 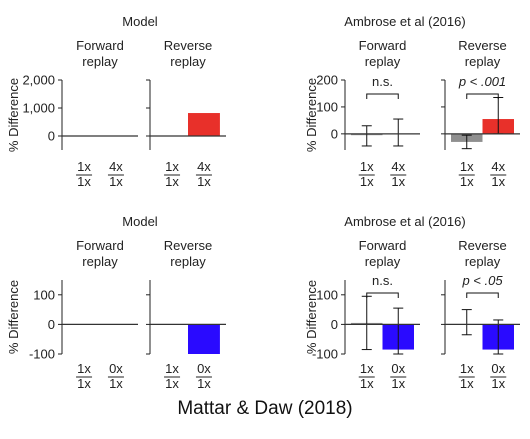 What do you see at coordinates (204, 124) in the screenshot?
I see `bar-4x` at bounding box center [204, 124].